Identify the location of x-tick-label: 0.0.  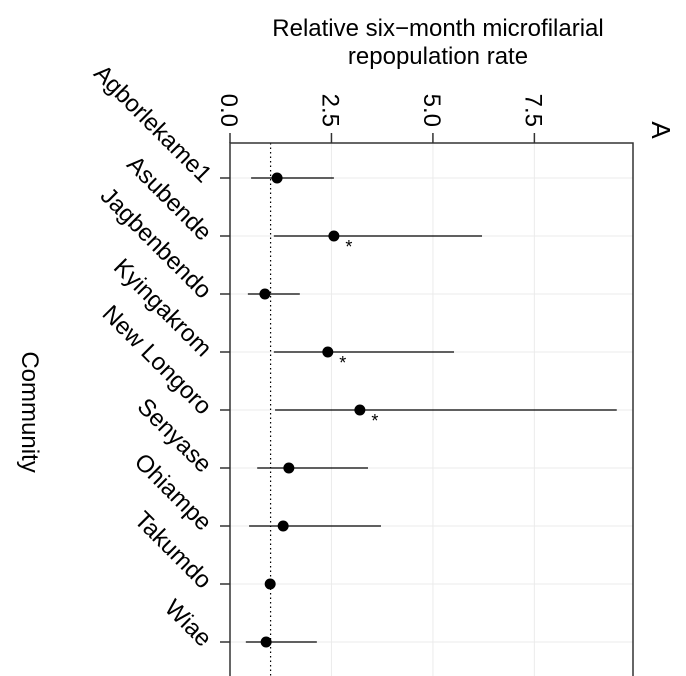
(228, 110).